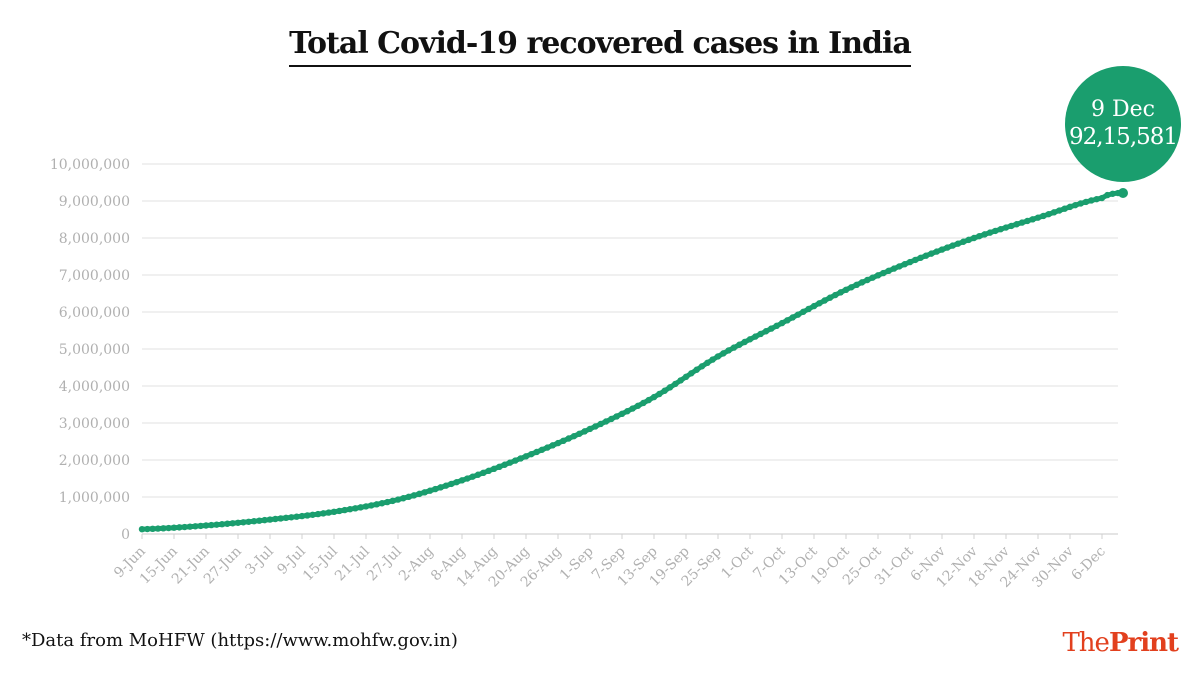 Image resolution: width=1200 pixels, height=675 pixels. What do you see at coordinates (1123, 193) in the screenshot?
I see `data-point-last` at bounding box center [1123, 193].